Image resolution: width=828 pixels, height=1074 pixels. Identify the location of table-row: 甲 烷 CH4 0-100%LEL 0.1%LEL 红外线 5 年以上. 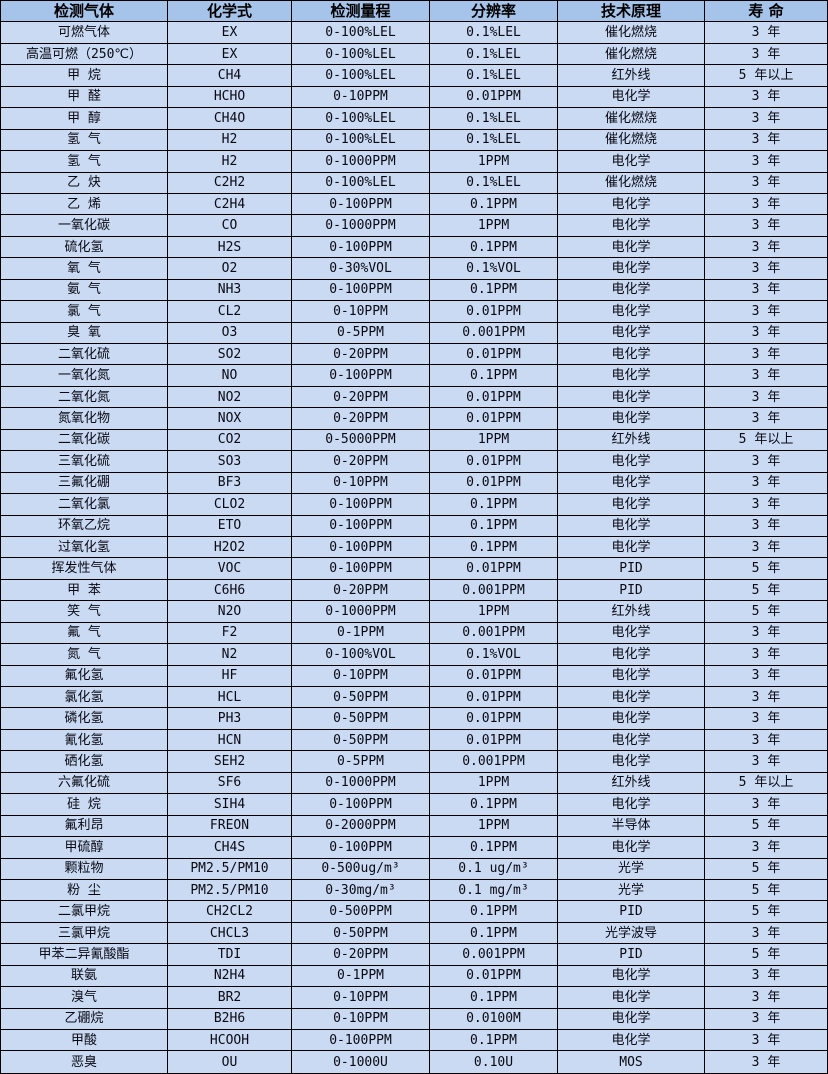
(414, 76).